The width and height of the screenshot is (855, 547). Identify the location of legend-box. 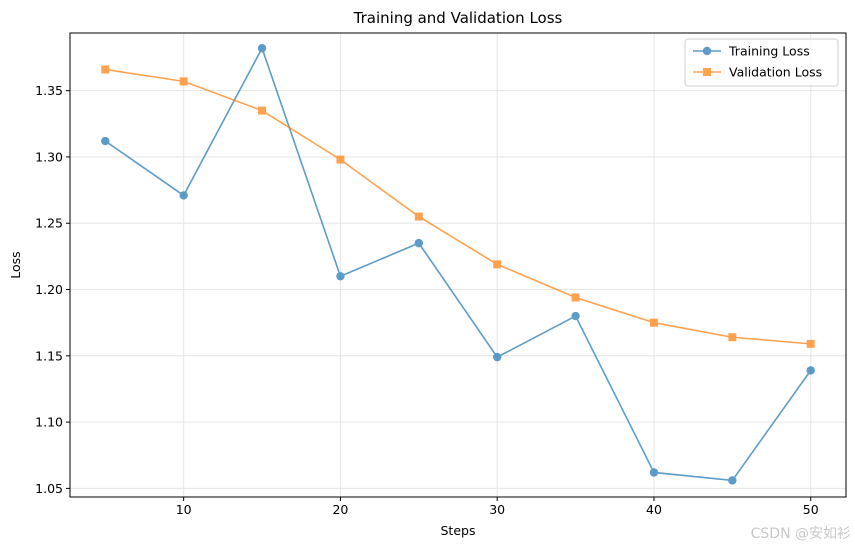
(761, 62).